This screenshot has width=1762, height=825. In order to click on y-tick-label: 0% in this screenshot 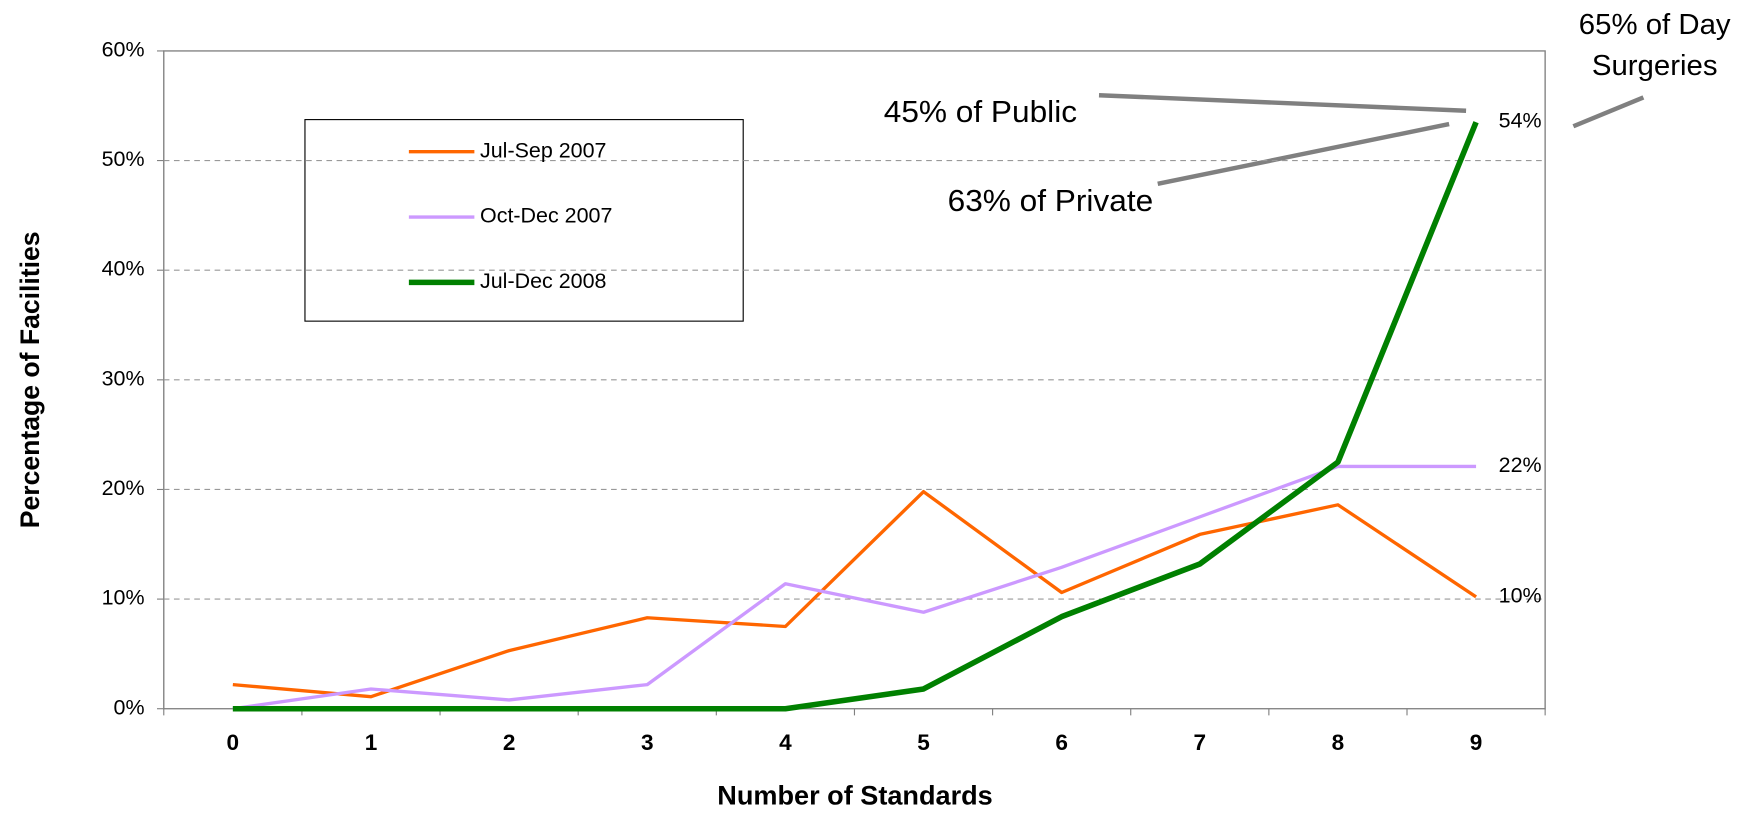, I will do `click(129, 707)`.